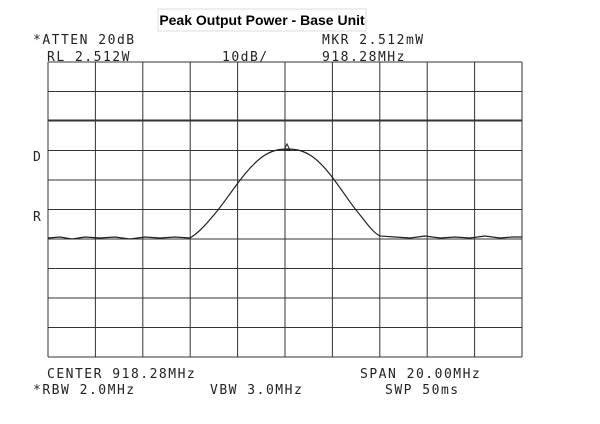 This screenshot has height=424, width=600. I want to click on side-label: R, so click(37, 217).